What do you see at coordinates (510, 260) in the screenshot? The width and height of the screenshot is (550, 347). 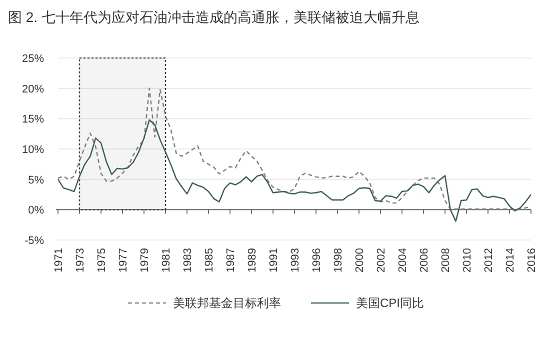 I see `x-tick-label: 2014` at bounding box center [510, 260].